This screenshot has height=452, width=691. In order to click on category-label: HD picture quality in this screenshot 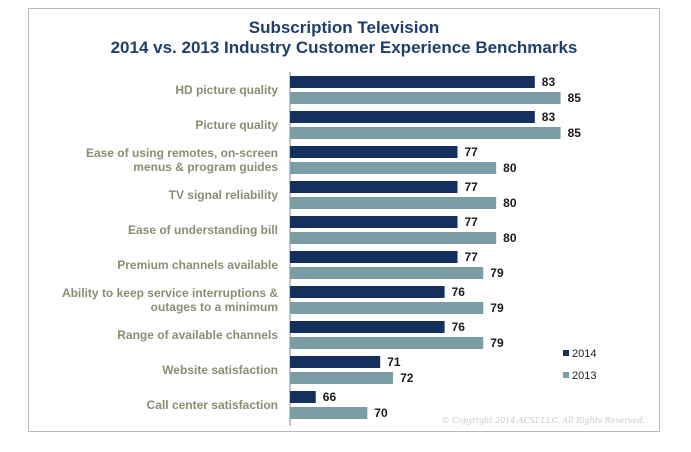, I will do `click(226, 90)`.